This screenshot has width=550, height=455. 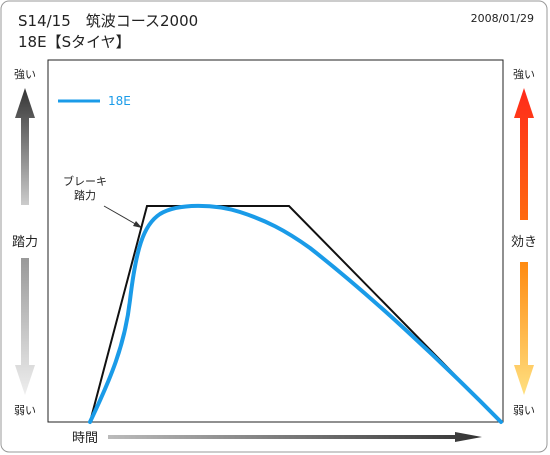 I want to click on right-up-arrow, so click(x=524, y=154).